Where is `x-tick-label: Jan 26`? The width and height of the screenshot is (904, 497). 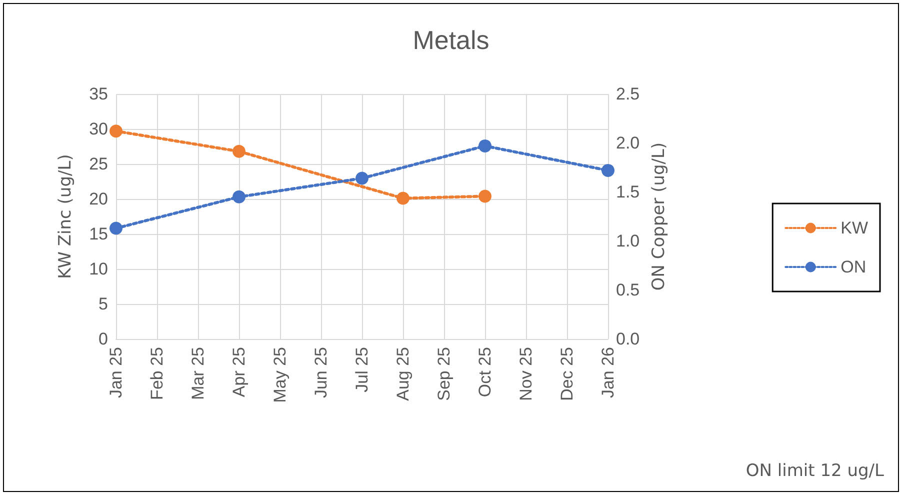 x-tick-label: Jan 26 is located at coordinates (608, 372).